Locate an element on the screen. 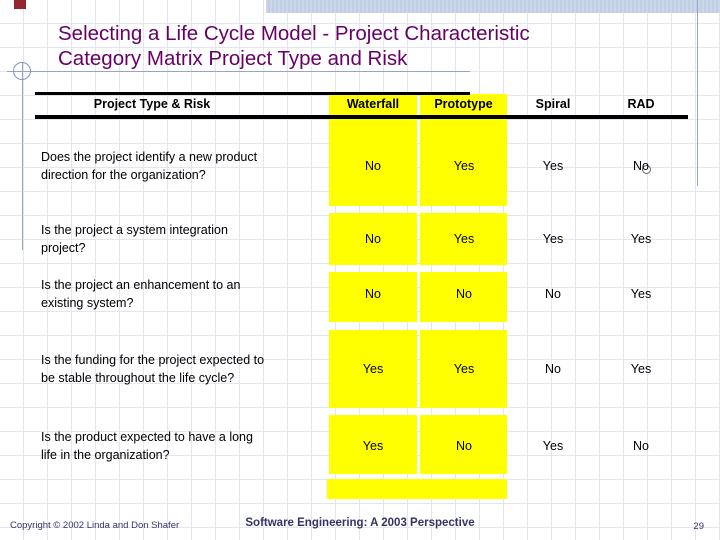 The image size is (720, 540). column-header-project-type: Project Type & Risk is located at coordinates (152, 104).